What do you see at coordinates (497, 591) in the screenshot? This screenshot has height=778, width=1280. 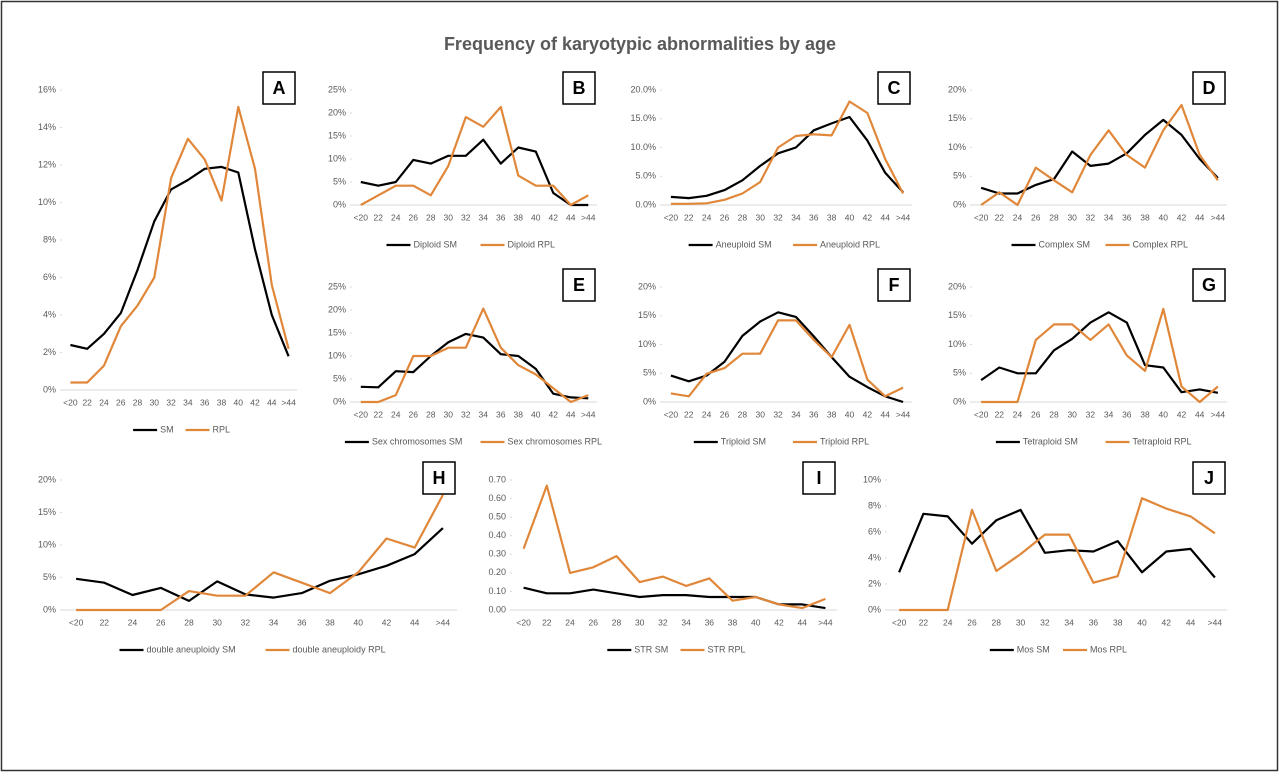 I see `y-tick-label: 0.10` at bounding box center [497, 591].